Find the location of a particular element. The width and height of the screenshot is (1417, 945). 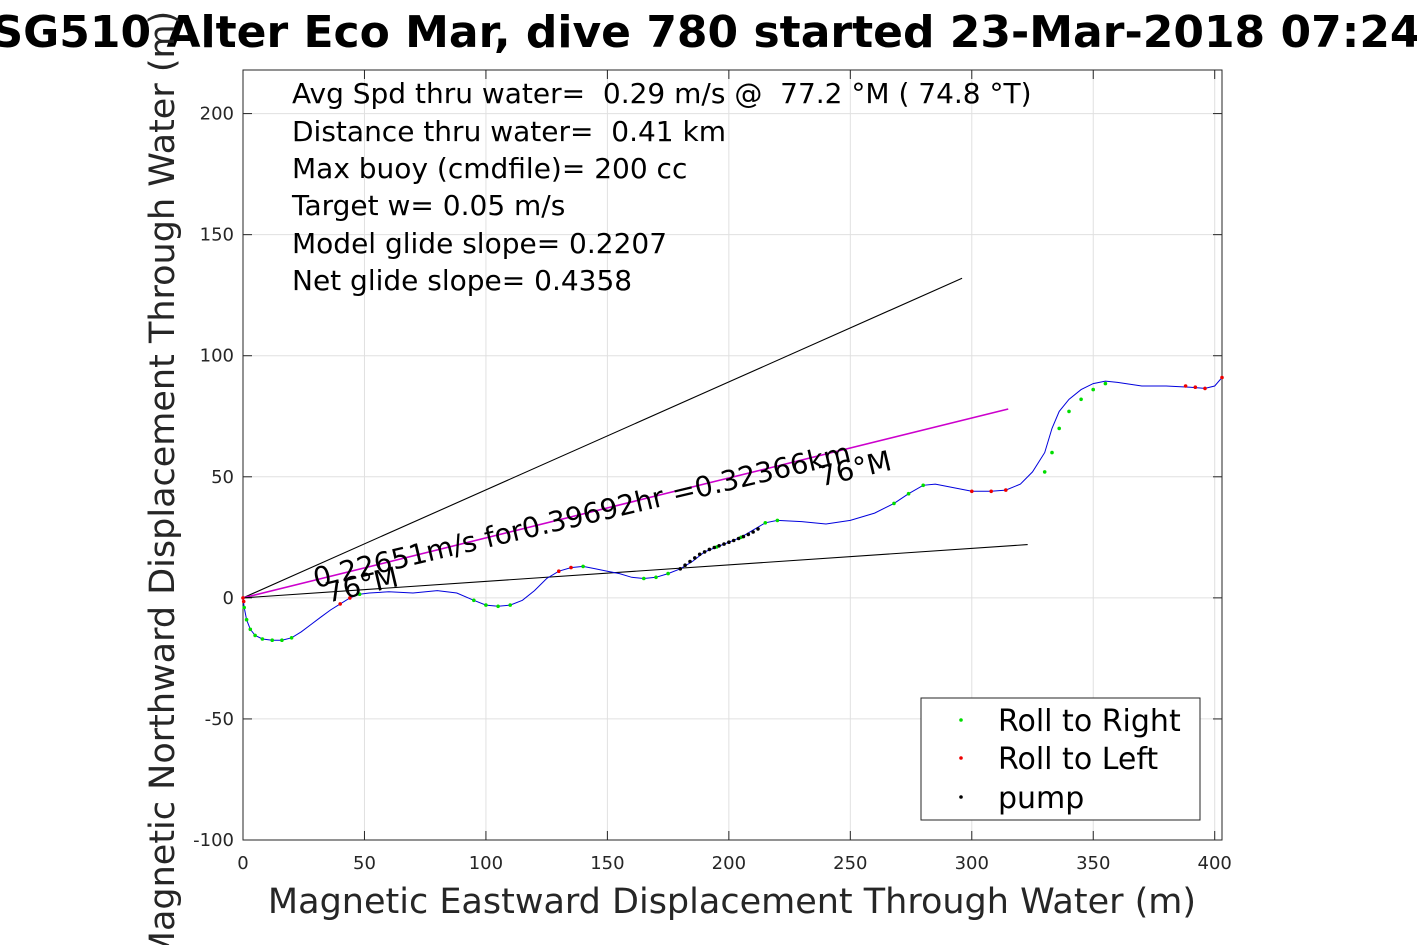

stat-target-w: Target w= 0.05 m/s is located at coordinates (428, 205).